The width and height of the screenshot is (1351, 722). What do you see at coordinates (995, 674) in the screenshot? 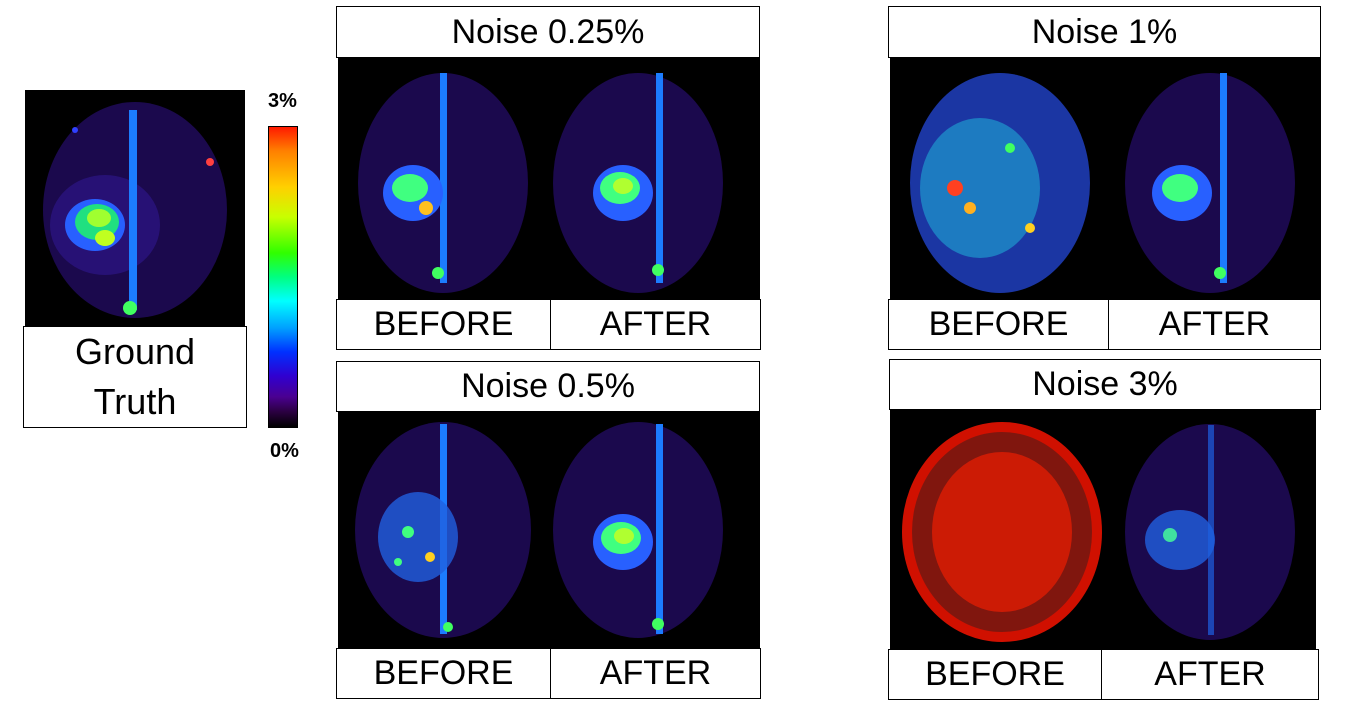
I see `panel-before-noise-3: BEFORE` at bounding box center [995, 674].